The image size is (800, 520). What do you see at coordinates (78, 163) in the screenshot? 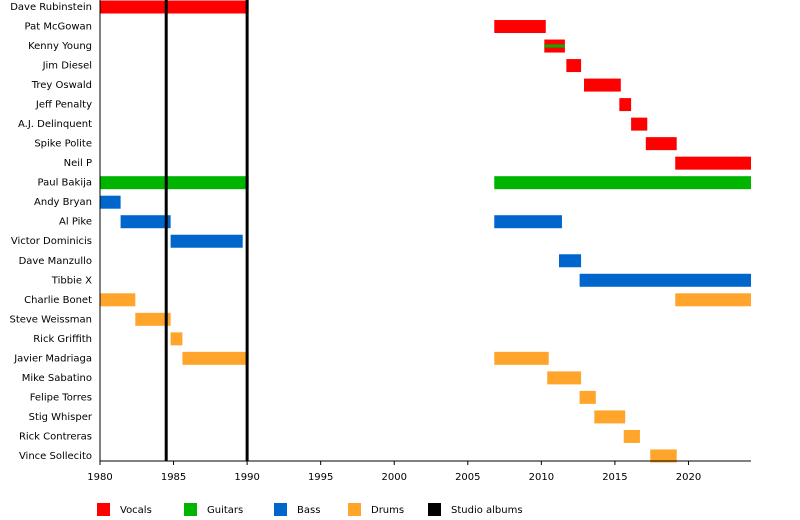
I see `member-label: Neil P` at bounding box center [78, 163].